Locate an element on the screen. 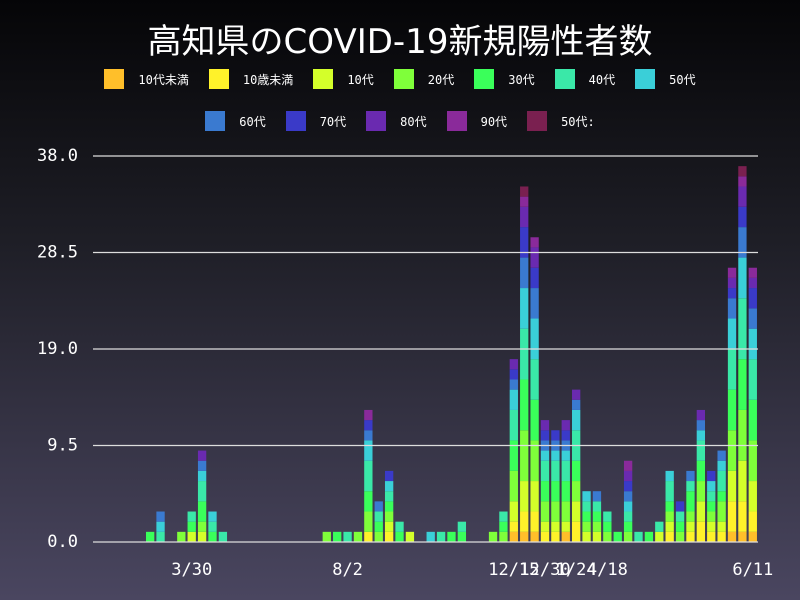 Image resolution: width=800 pixels, height=600 pixels. y-tick-label: 38.0 is located at coordinates (57, 156).